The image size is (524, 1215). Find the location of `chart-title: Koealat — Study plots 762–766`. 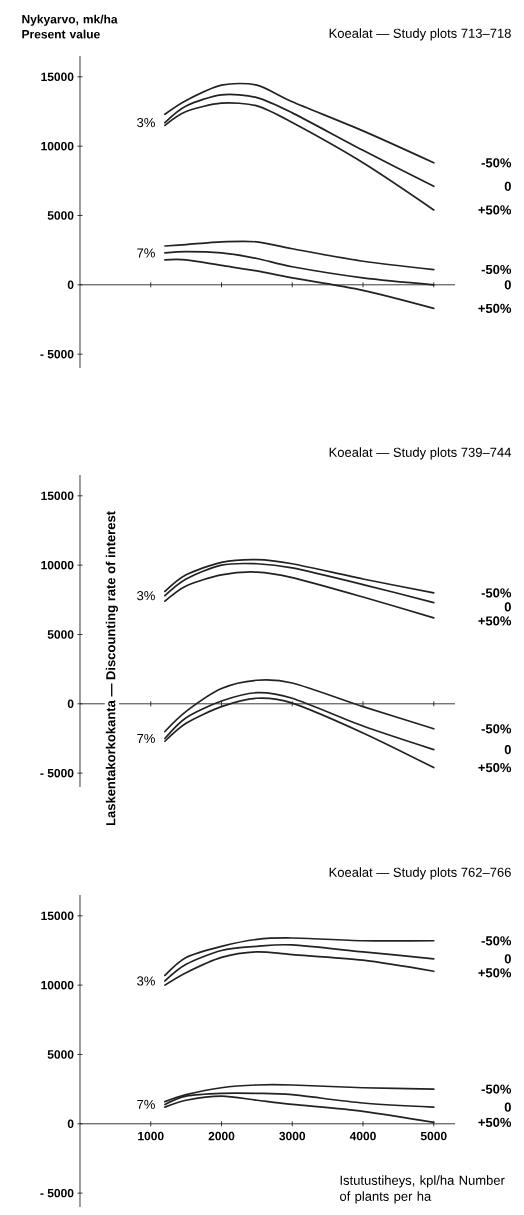

chart-title: Koealat — Study plots 762–766 is located at coordinates (420, 873).